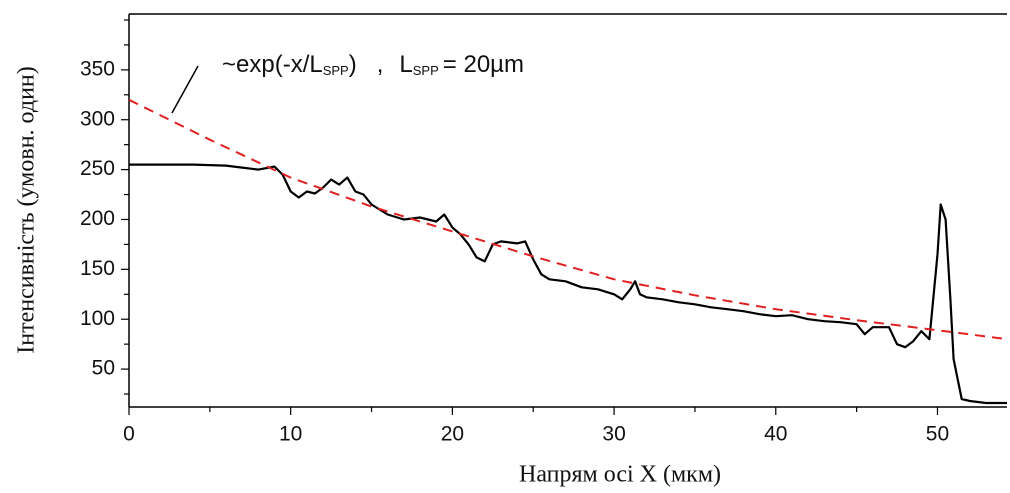  Describe the element at coordinates (336, 70) in the screenshot. I see `fit-subscript: SPP` at that location.